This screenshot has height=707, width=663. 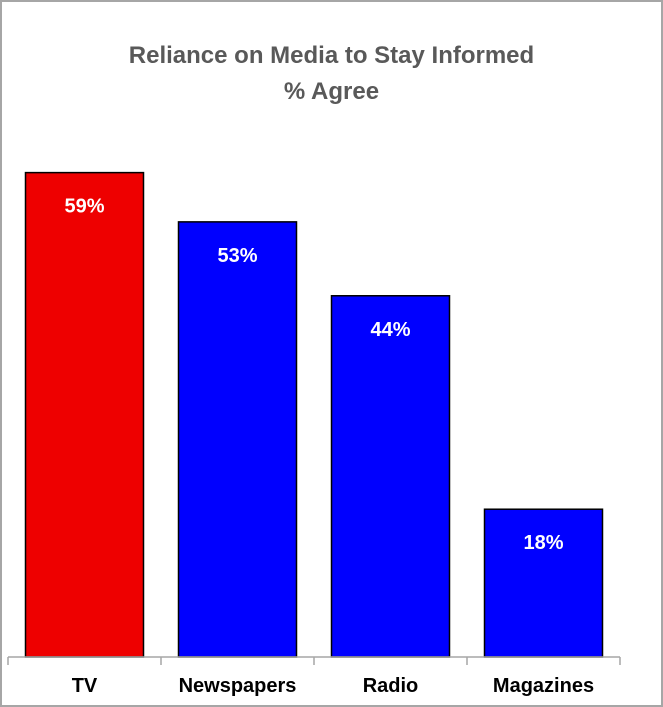 I want to click on bar-newspapers, so click(x=237, y=439).